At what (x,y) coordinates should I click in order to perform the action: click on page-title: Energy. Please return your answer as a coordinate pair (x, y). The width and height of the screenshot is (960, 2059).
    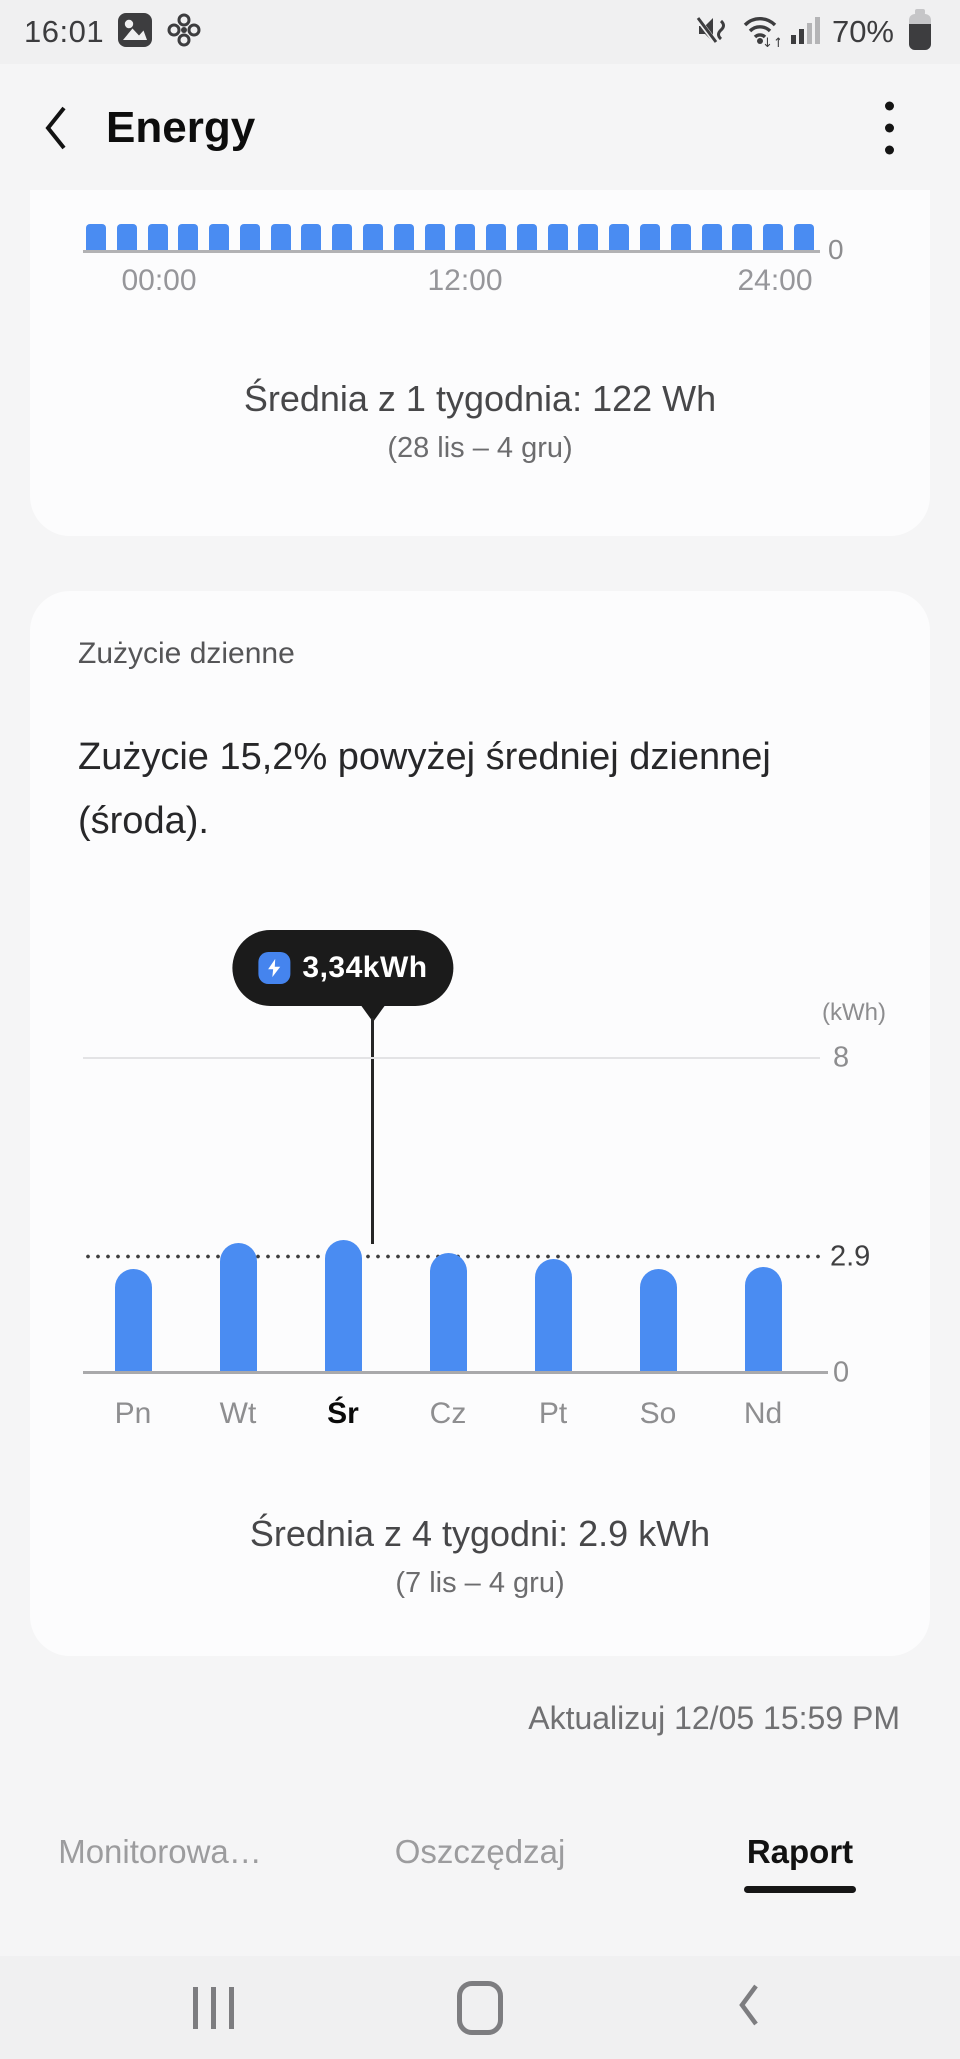
    Looking at the image, I should click on (181, 127).